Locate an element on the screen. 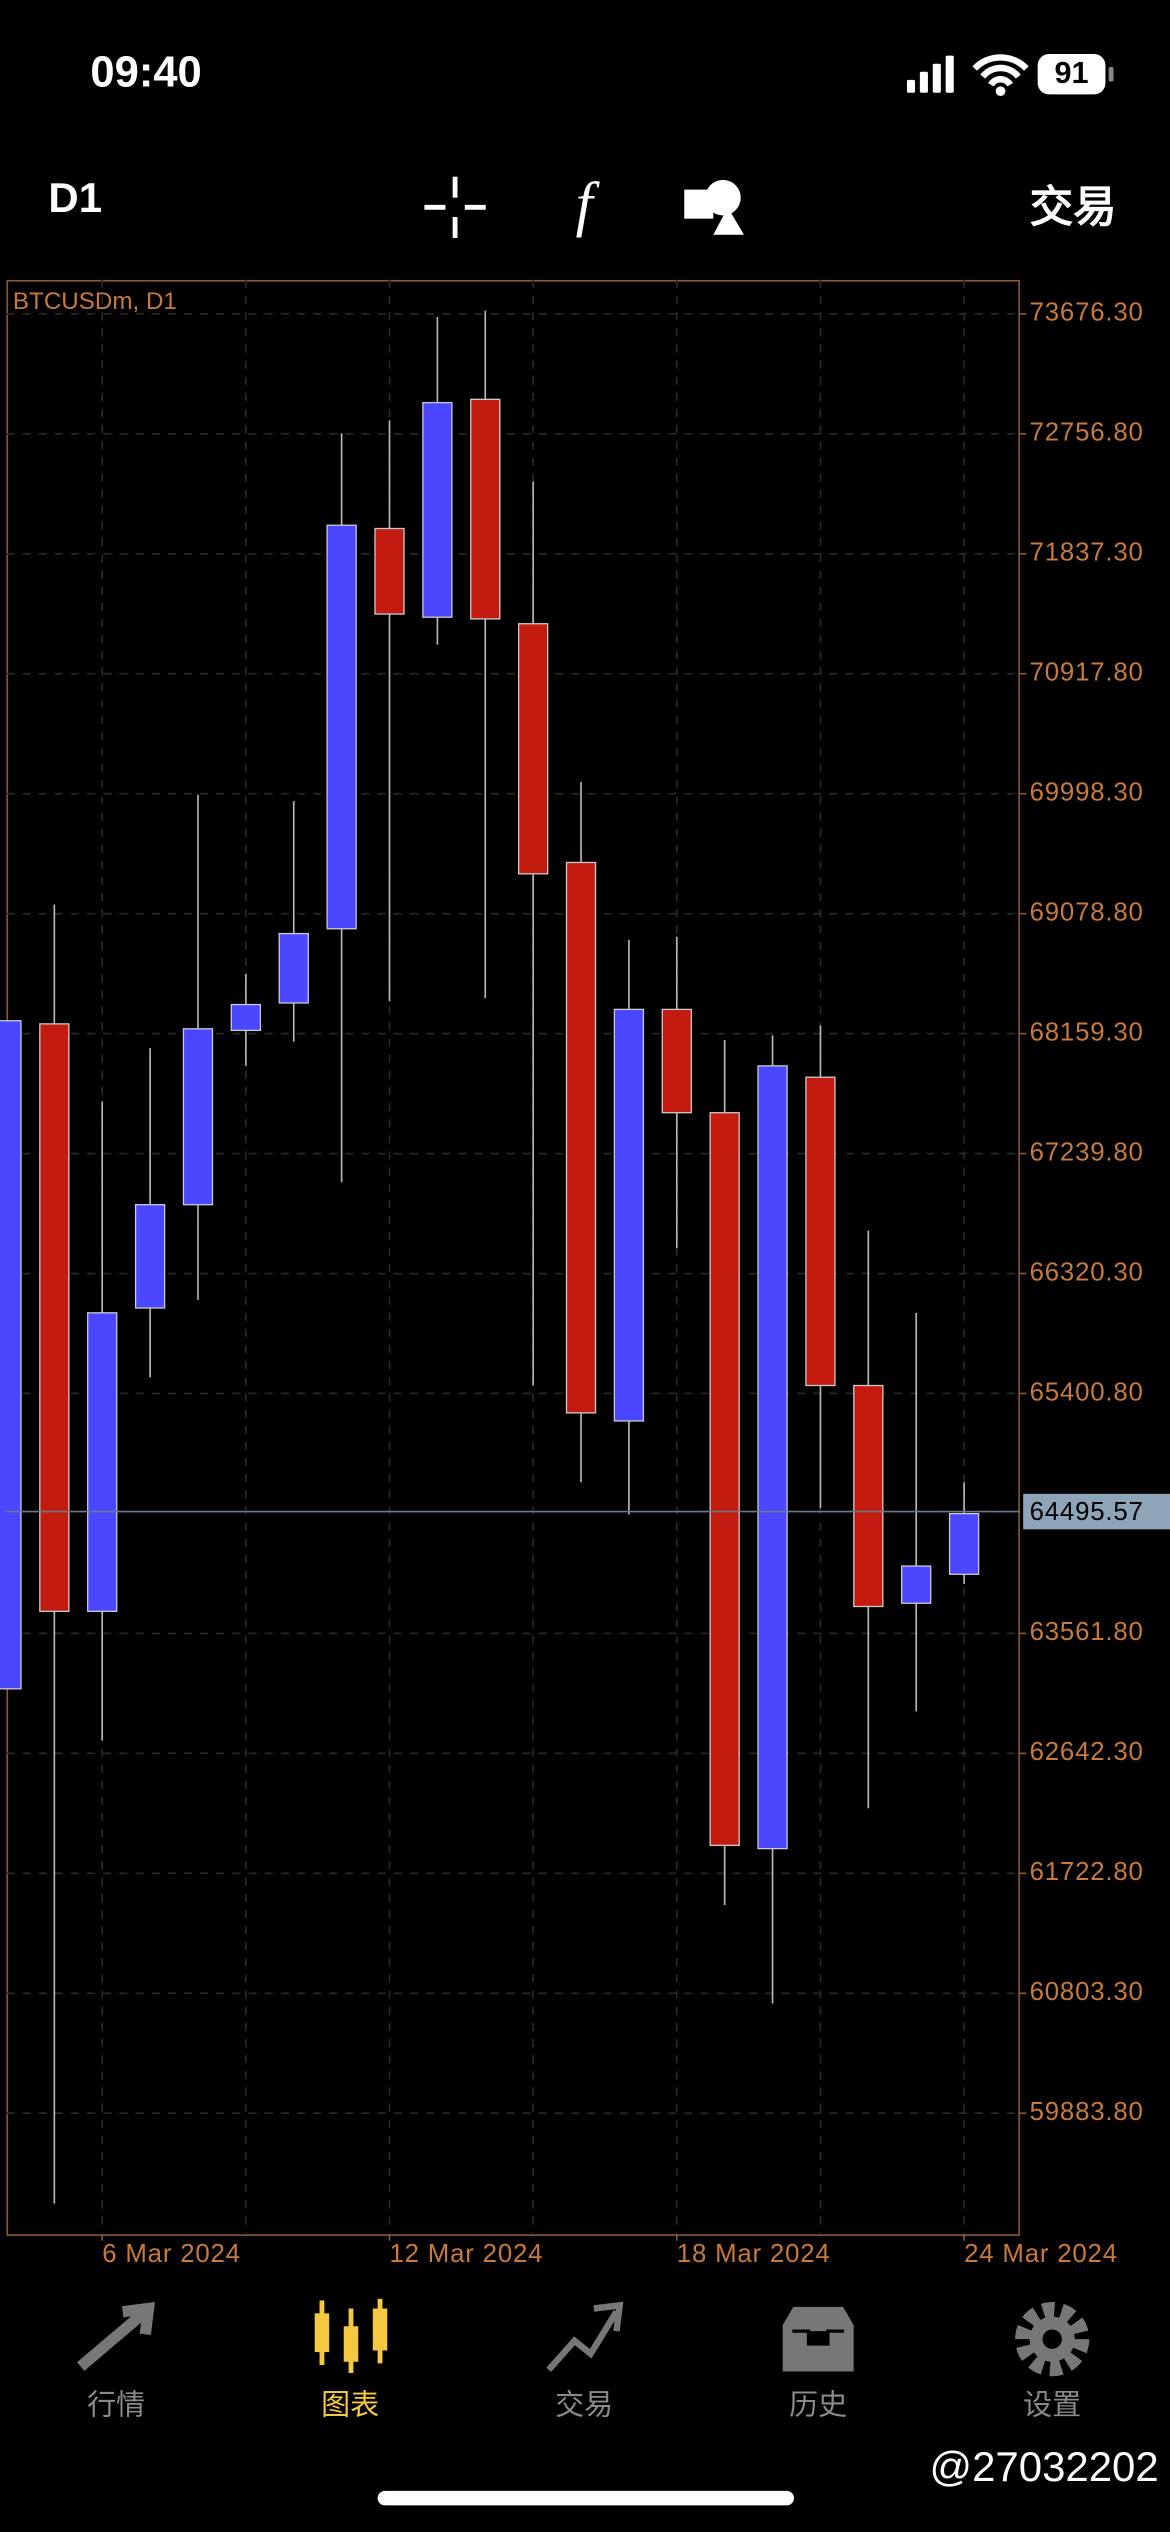 This screenshot has width=1170, height=2532. y-tick-label: 69078.80 is located at coordinates (1087, 912).